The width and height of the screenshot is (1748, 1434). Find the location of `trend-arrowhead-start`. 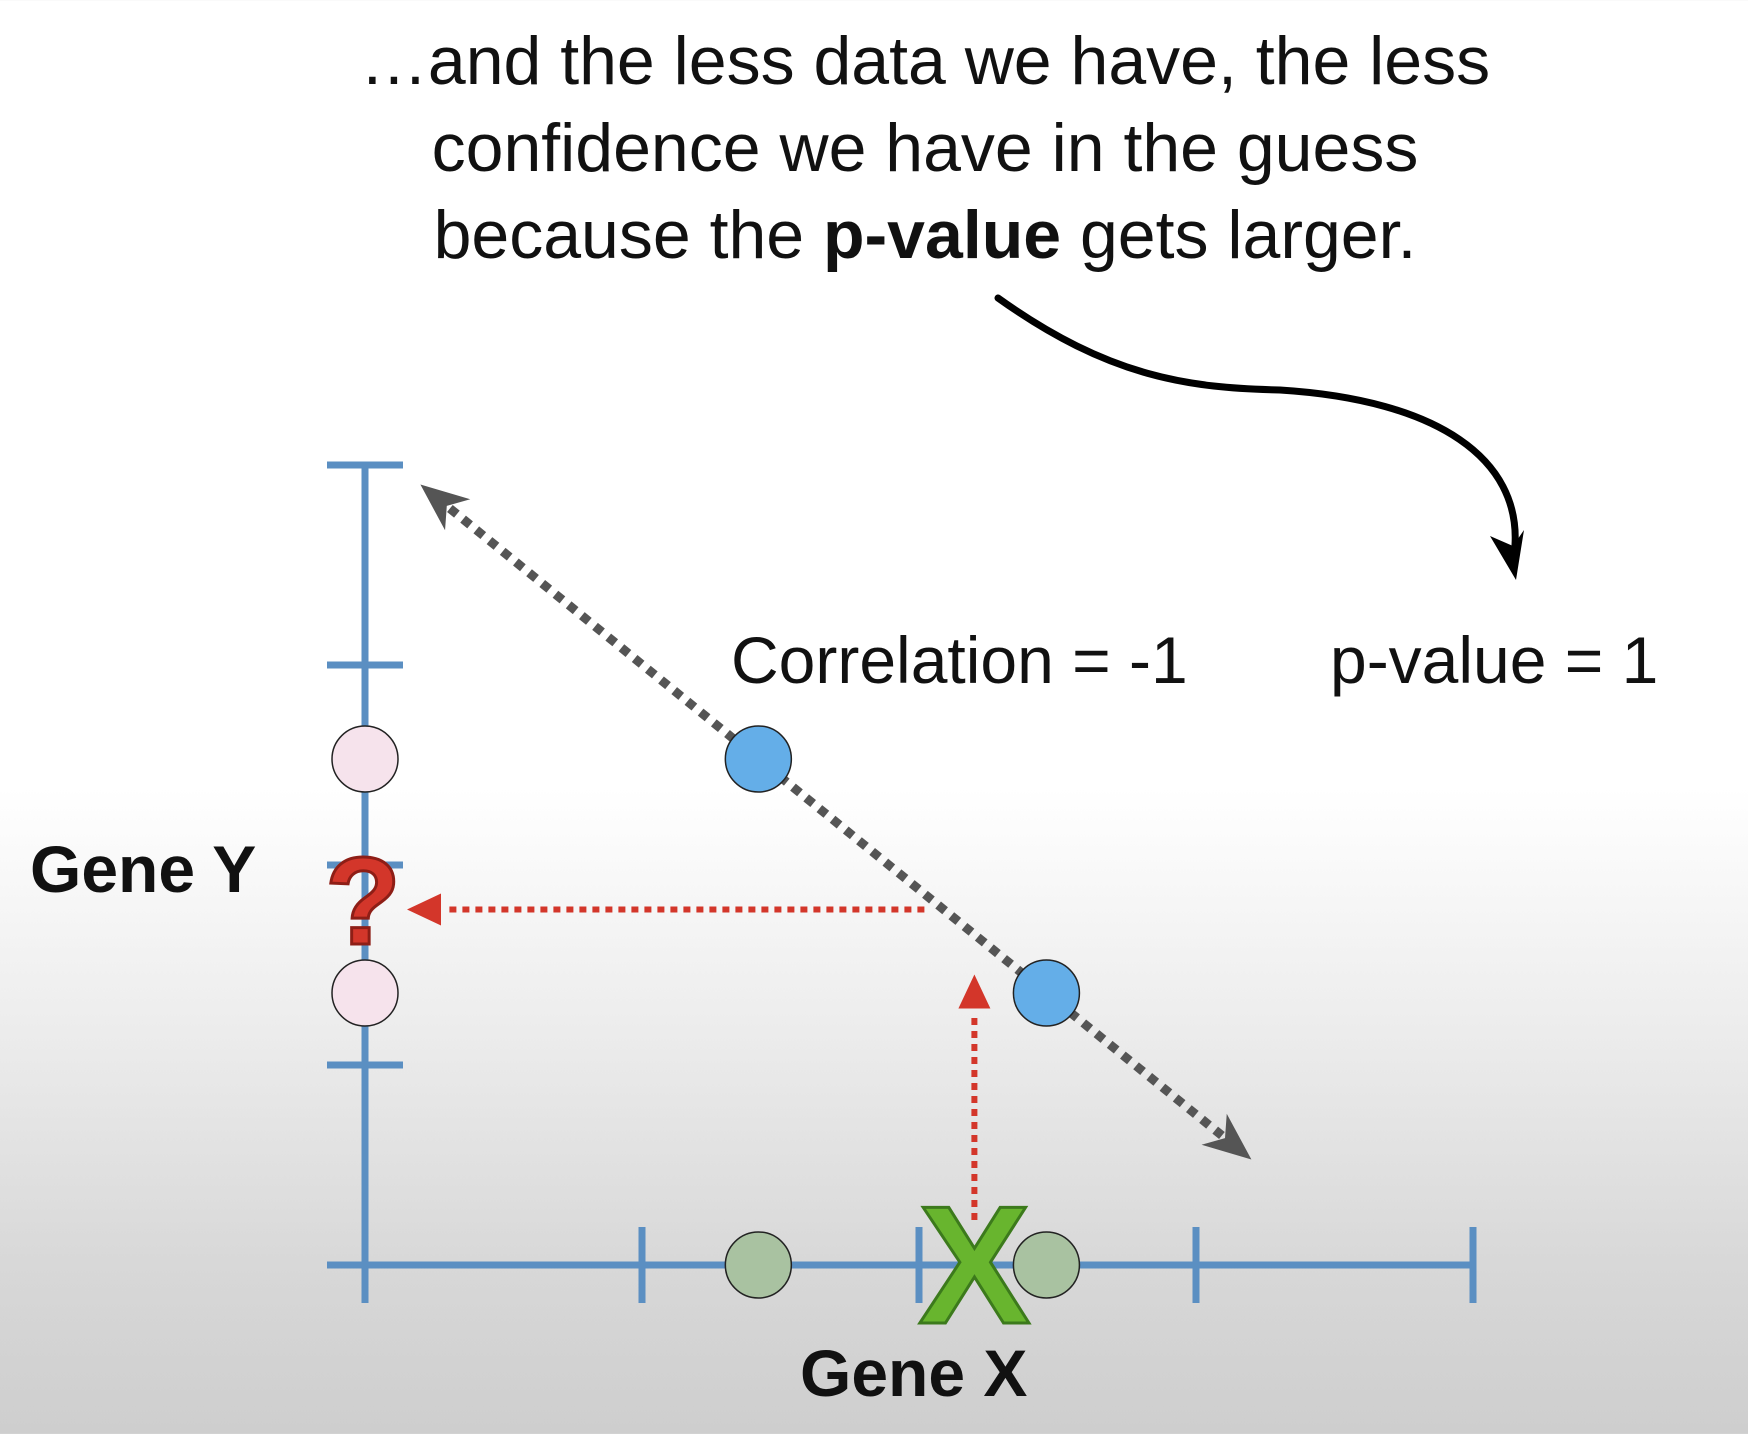

trend-arrowhead-start is located at coordinates (445, 507).